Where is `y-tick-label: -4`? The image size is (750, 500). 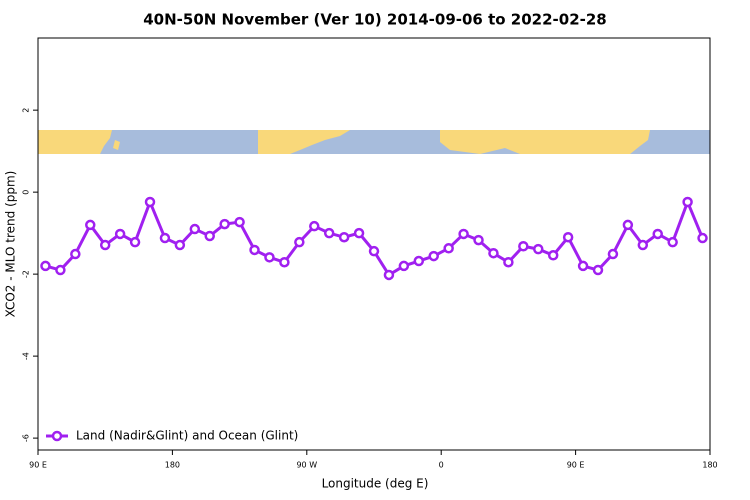
y-tick-label: -4 is located at coordinates (26, 356).